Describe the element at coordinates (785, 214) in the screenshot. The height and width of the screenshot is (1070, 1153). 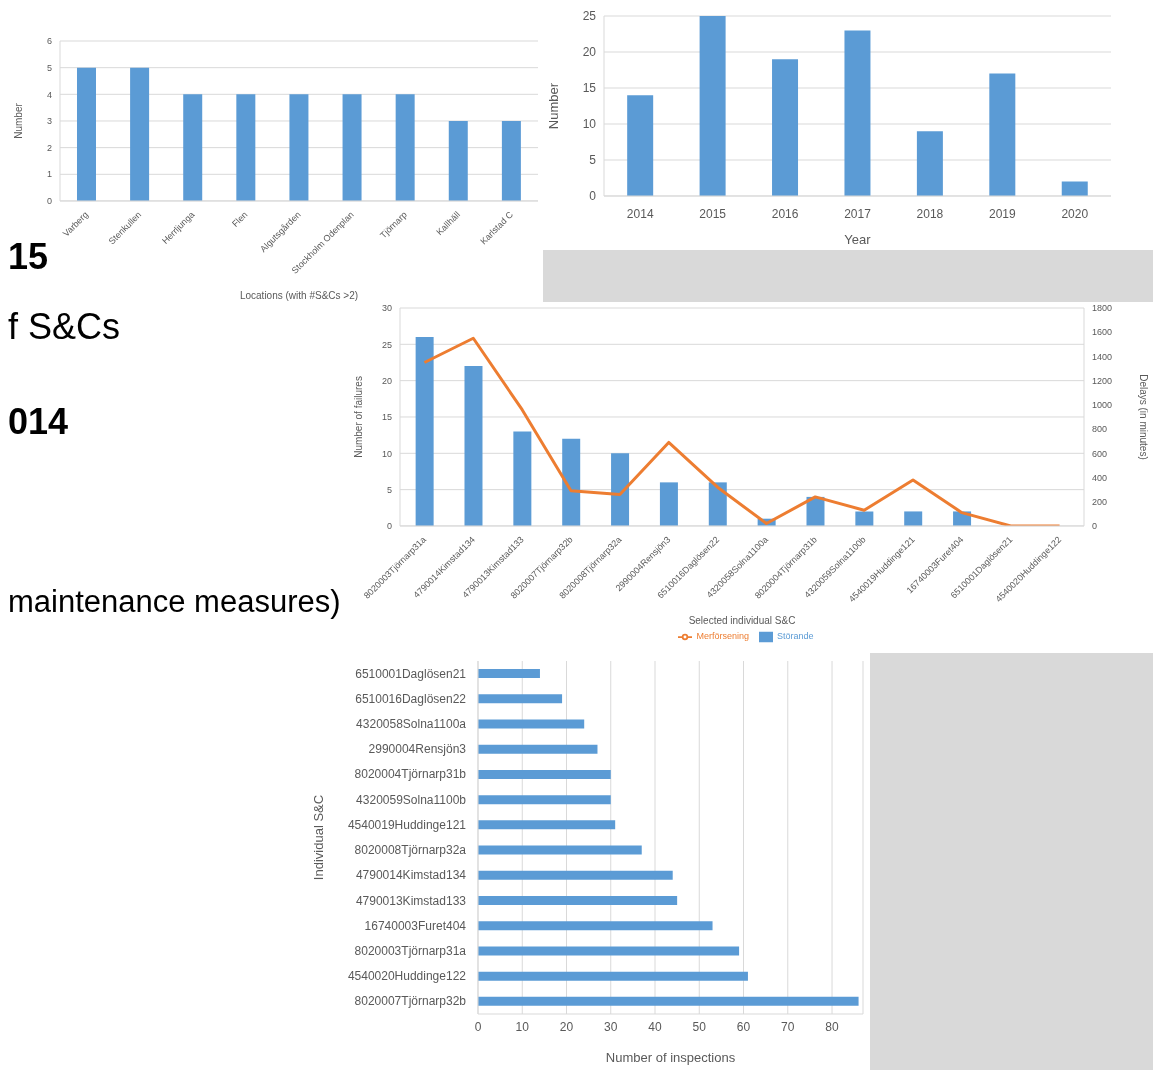
I see `x-tick-label: 2016` at that location.